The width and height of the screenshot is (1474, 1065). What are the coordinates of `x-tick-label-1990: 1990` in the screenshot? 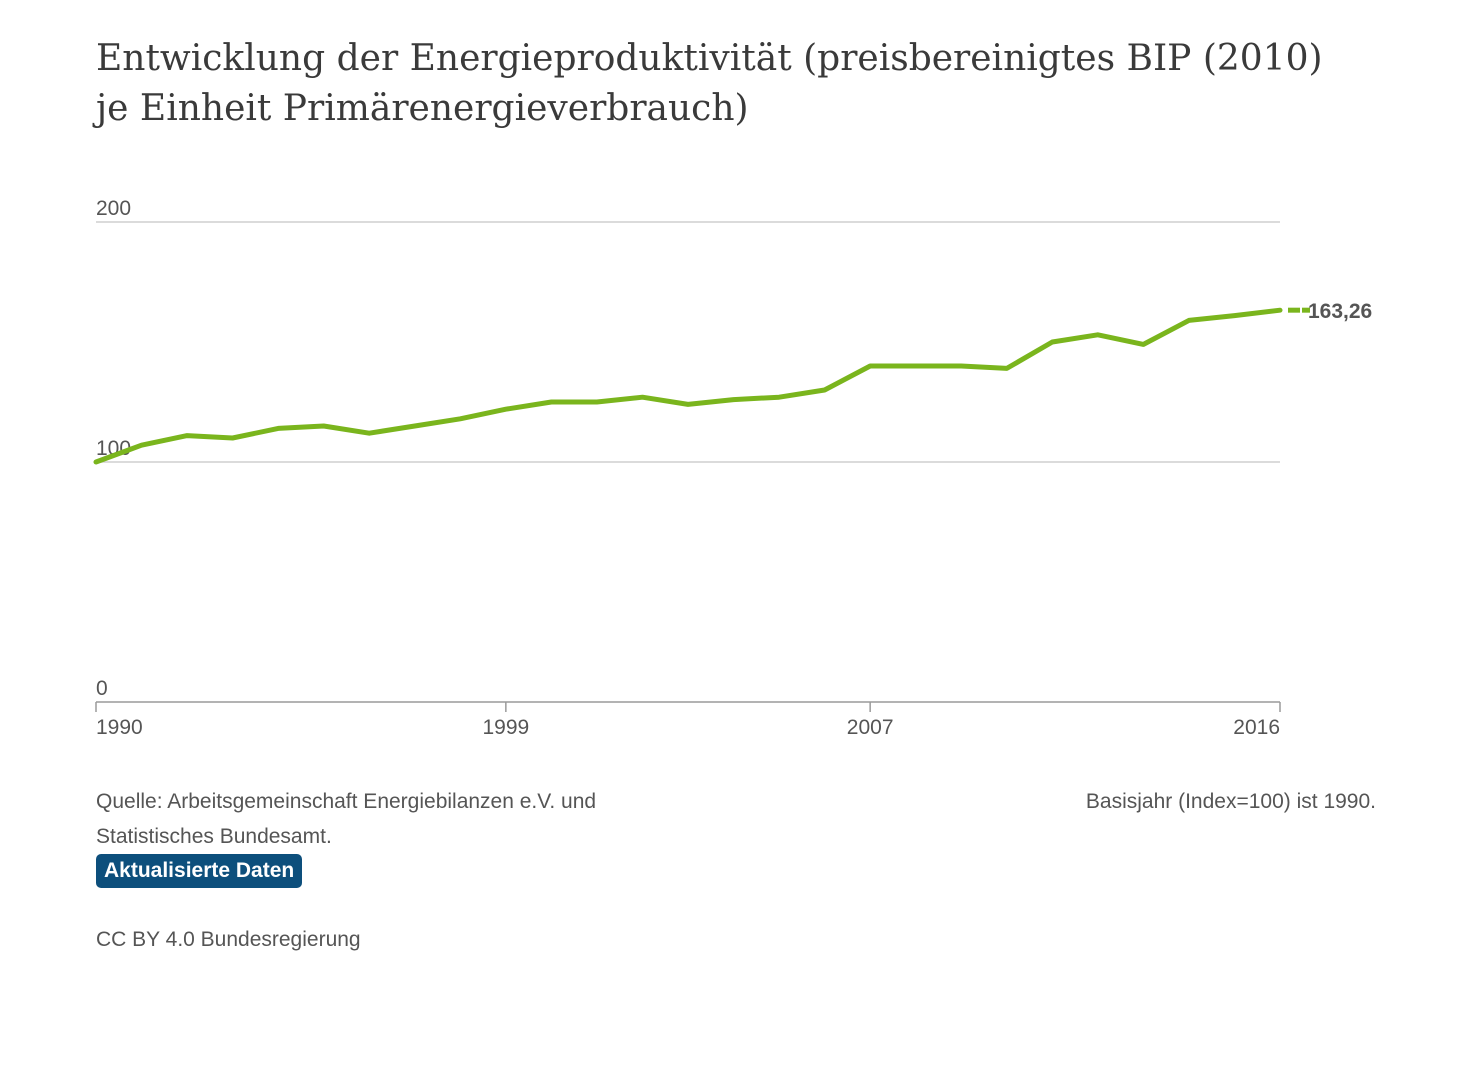 It's located at (119, 727).